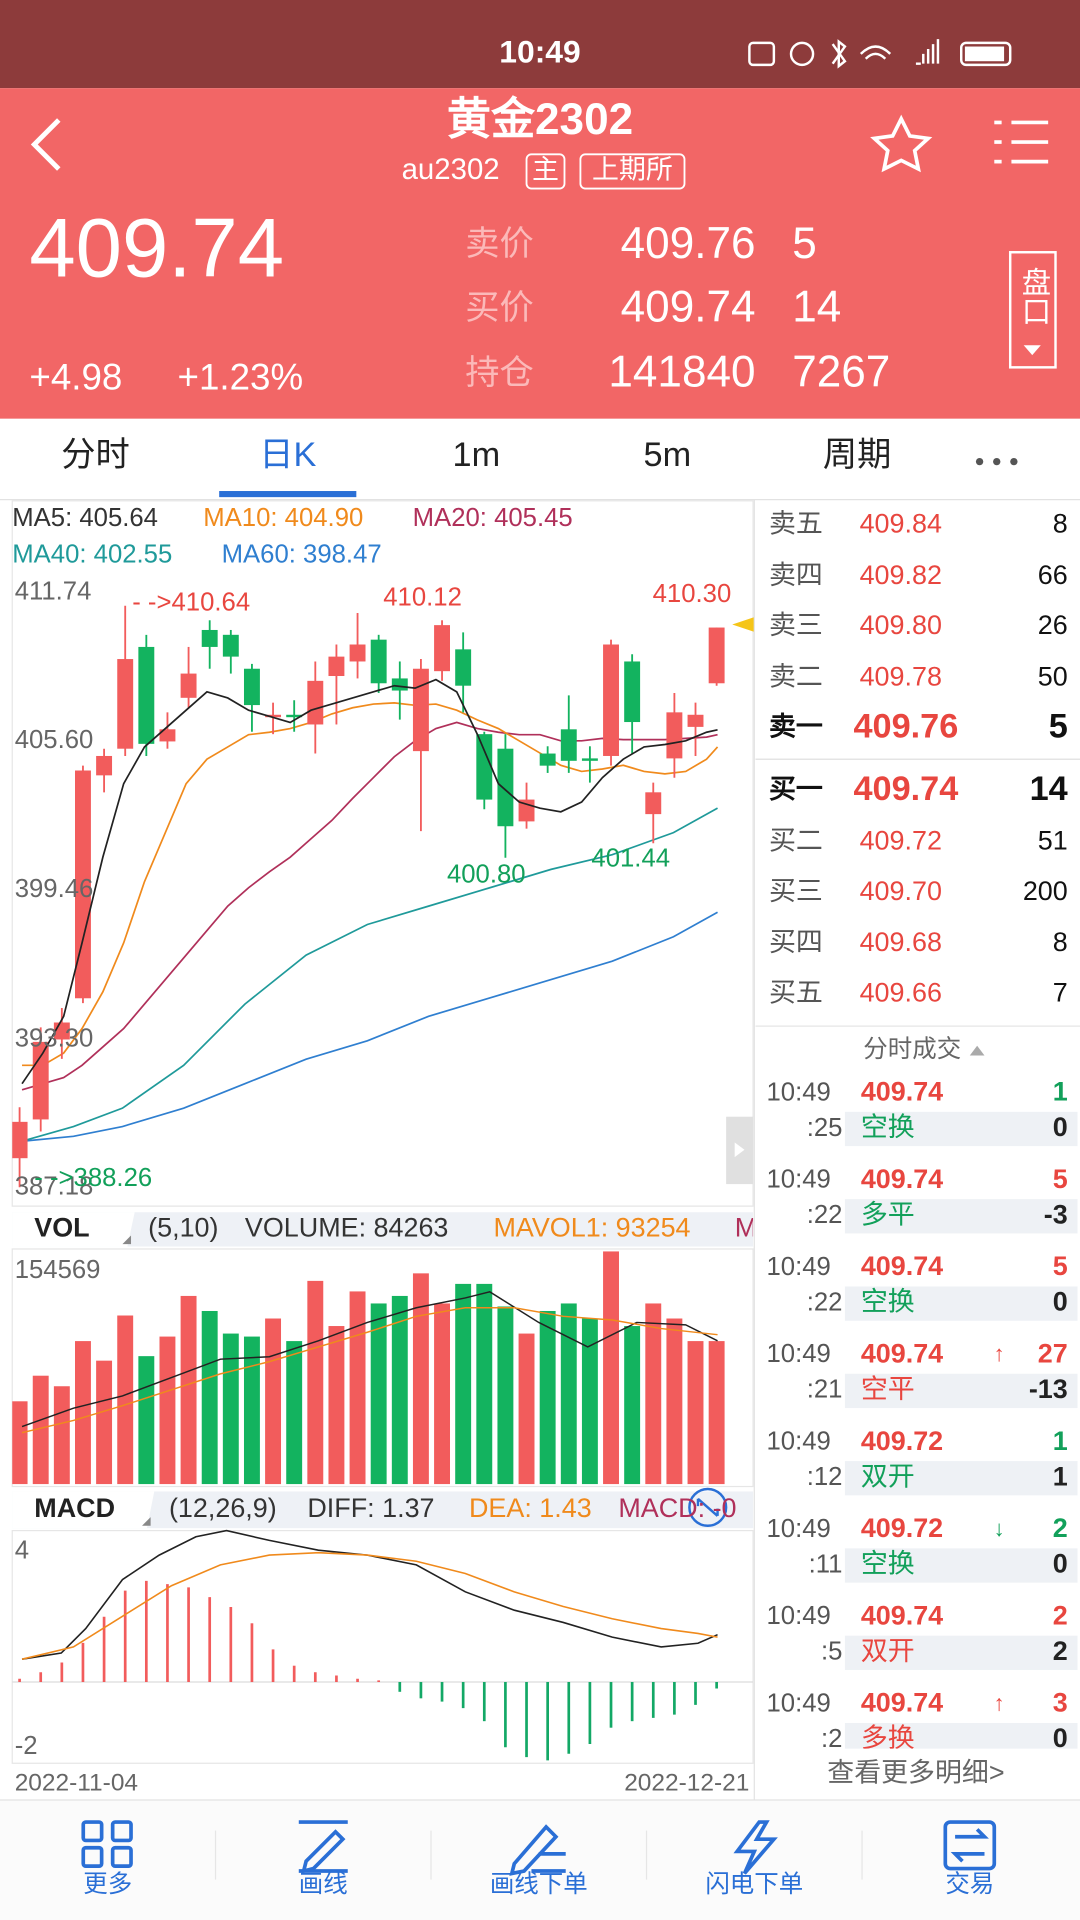  I want to click on book-price: 409.66, so click(901, 992).